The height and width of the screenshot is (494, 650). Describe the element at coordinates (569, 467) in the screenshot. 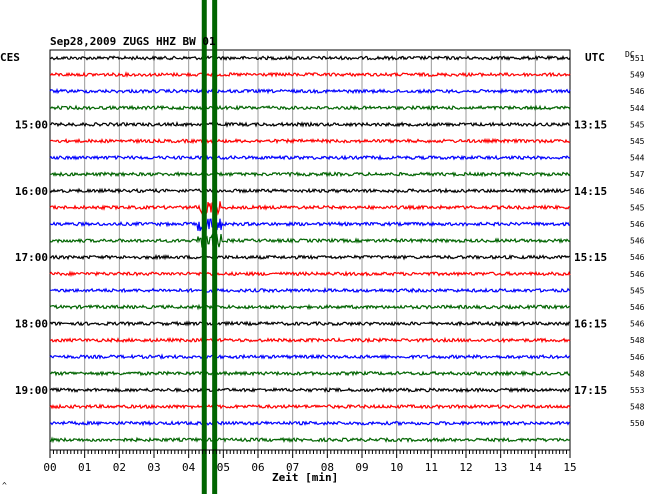

I see `x-tick-label: 15` at that location.